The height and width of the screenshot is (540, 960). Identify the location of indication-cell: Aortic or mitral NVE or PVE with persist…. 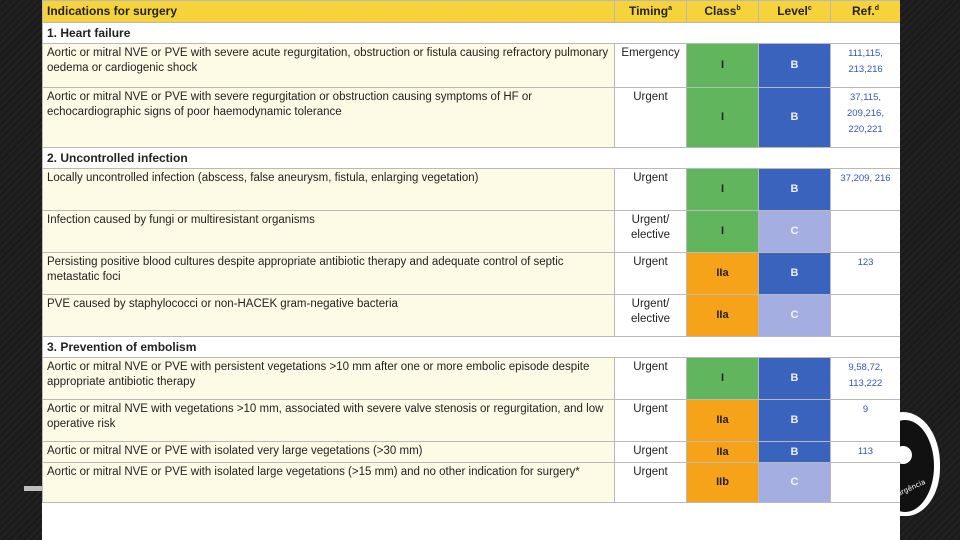
(328, 378).